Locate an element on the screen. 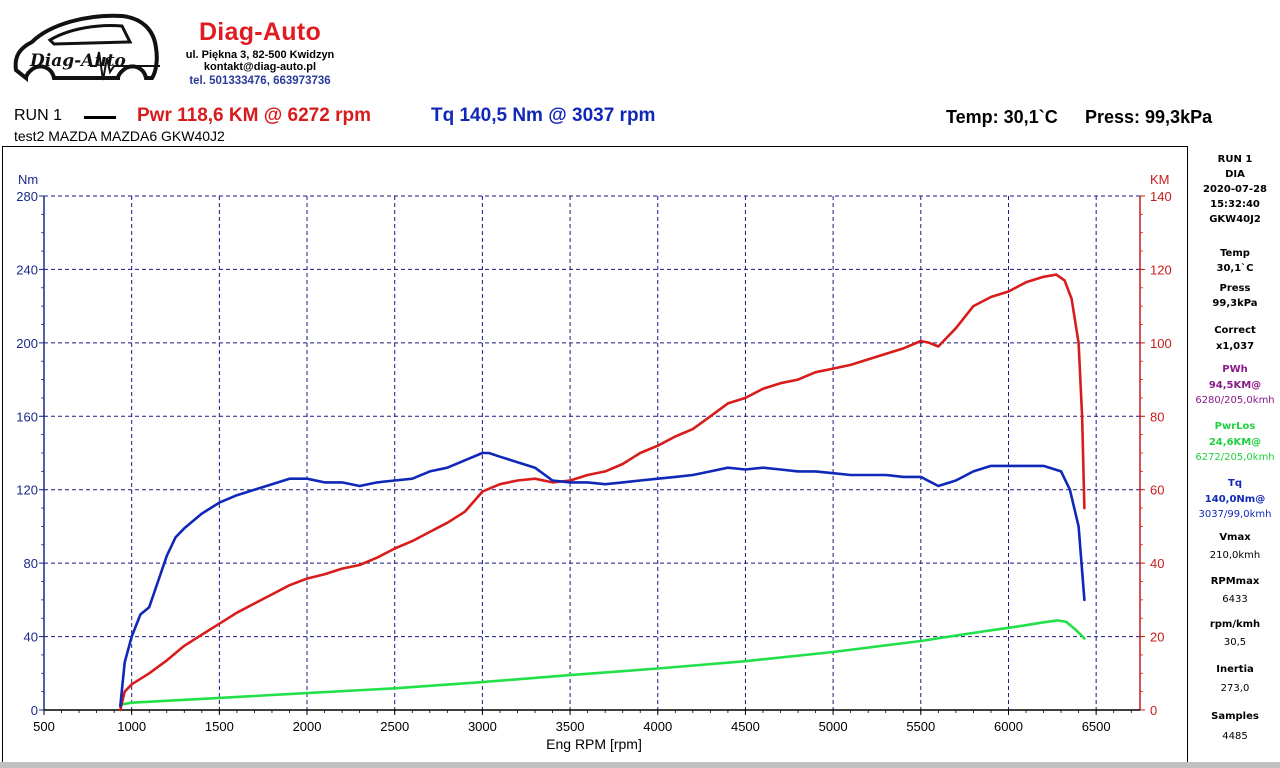 This screenshot has width=1280, height=768. y-right-tick-label: 0 is located at coordinates (1153, 710).